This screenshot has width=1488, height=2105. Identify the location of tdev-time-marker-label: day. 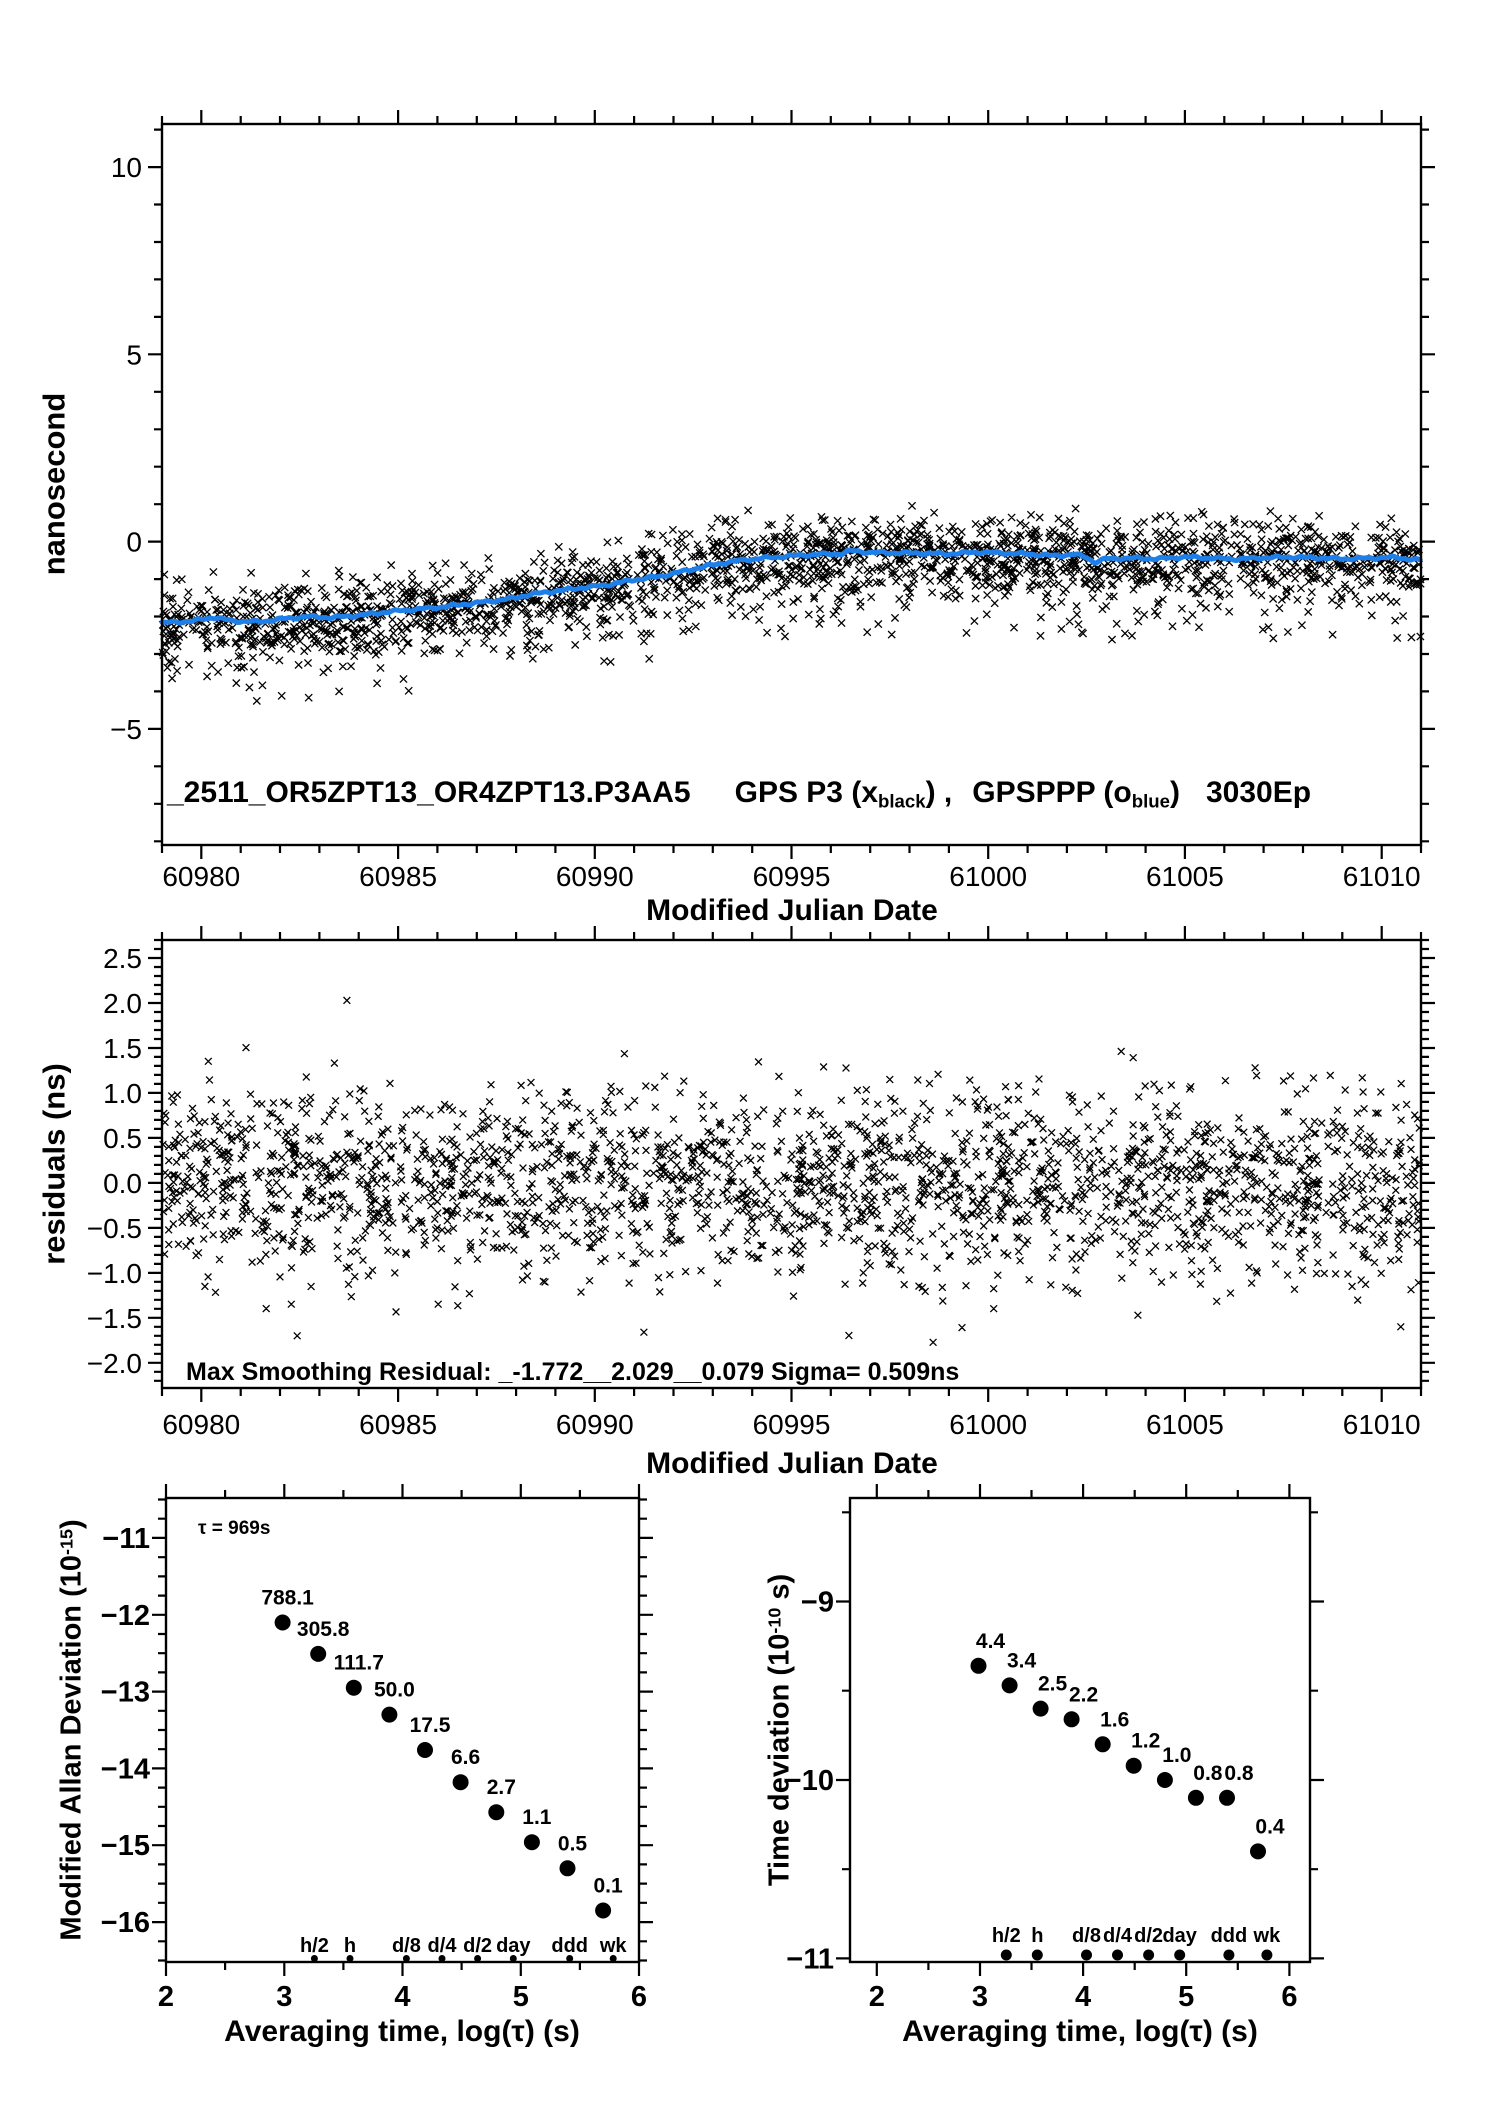
(1179, 1936).